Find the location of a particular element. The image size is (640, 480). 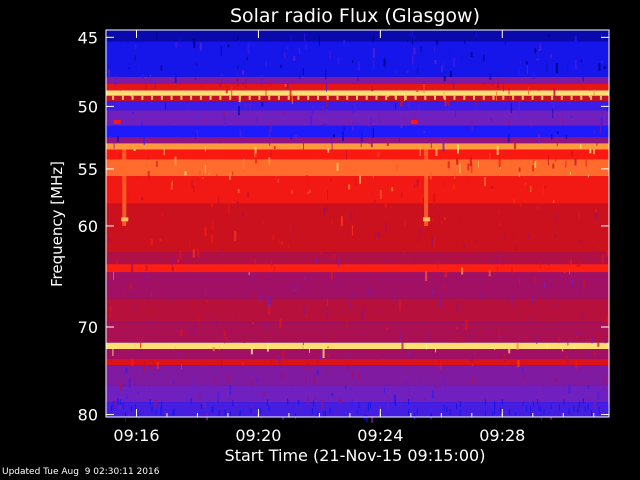

y-tick-label: 50 is located at coordinates (88, 106).